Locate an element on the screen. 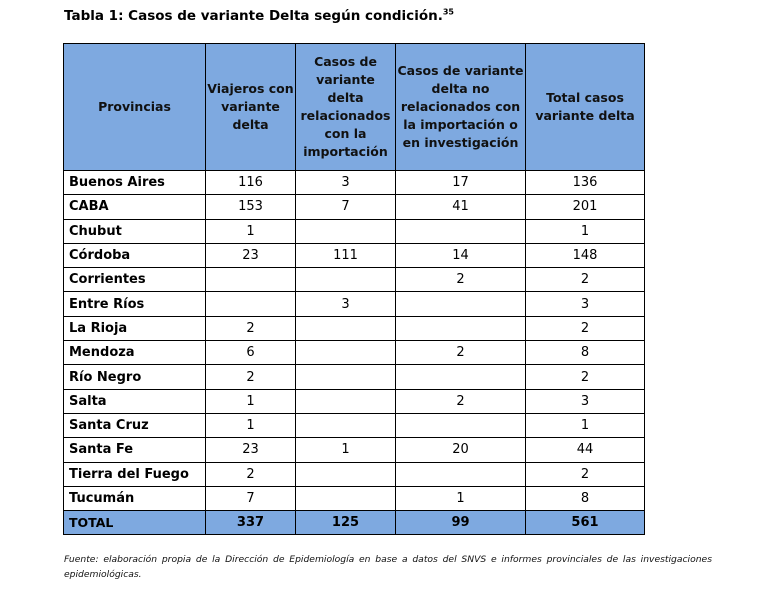  table-row: Salta 1 2 3 is located at coordinates (354, 401).